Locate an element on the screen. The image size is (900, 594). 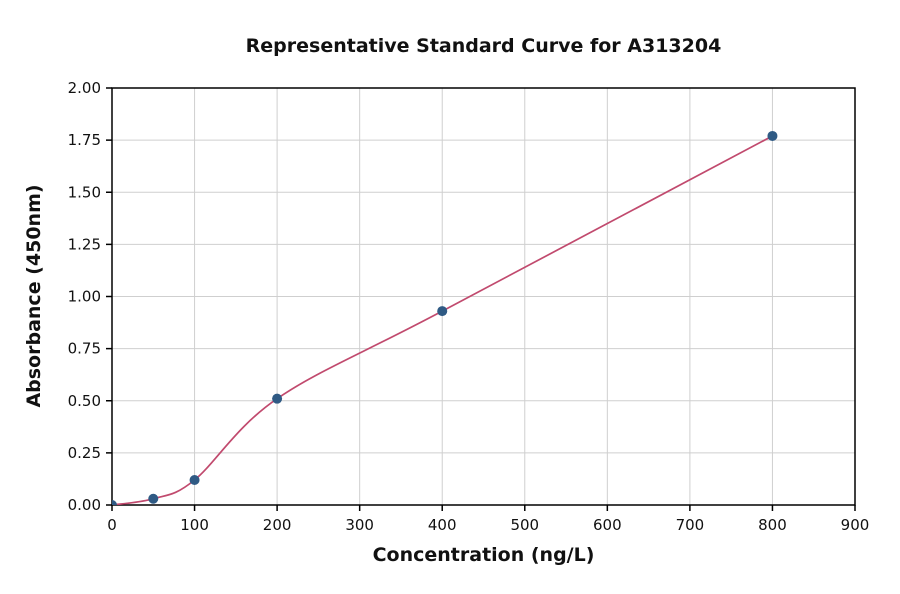
x-tick-label: 900 is located at coordinates (855, 525).